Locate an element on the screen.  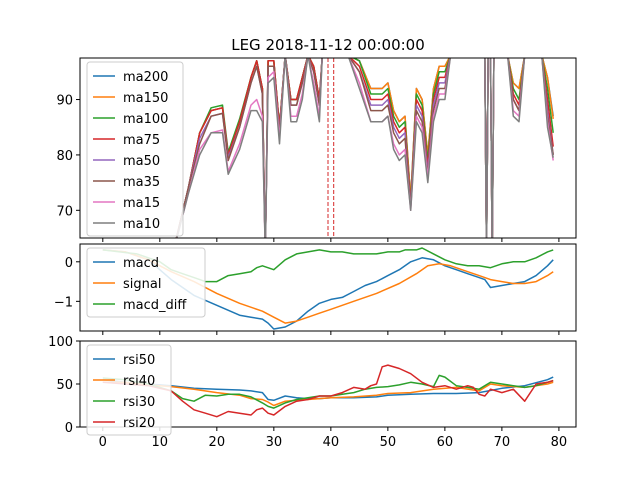
series-line-signal is located at coordinates (328, 286).